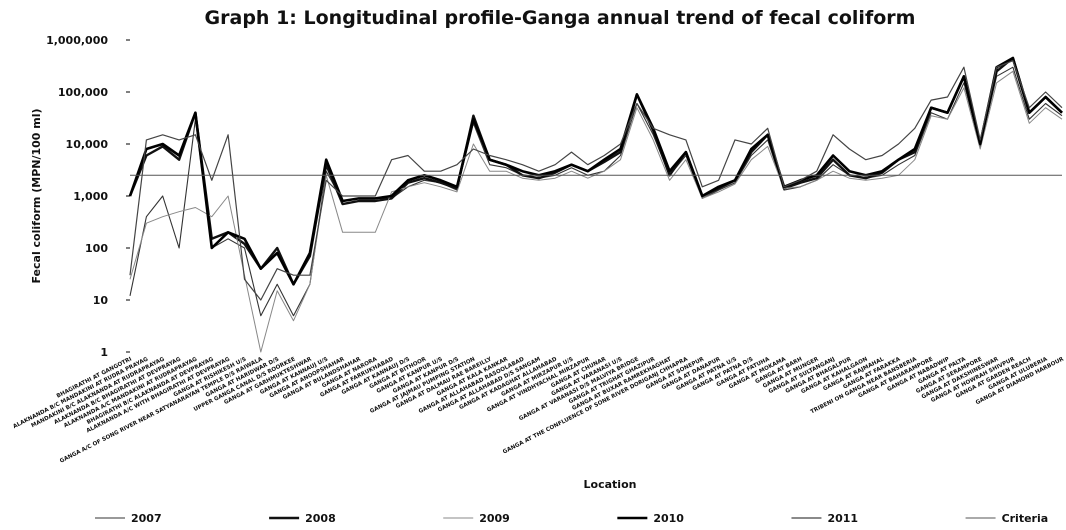 The image size is (1066, 530). What do you see at coordinates (1025, 518) in the screenshot?
I see `legend-label: Criteria` at bounding box center [1025, 518].